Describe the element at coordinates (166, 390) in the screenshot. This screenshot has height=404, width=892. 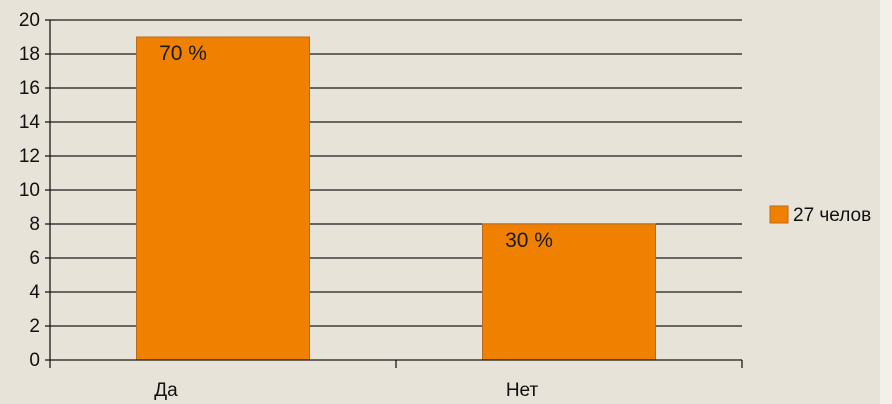
I see `x-tick-label-0: Да` at that location.